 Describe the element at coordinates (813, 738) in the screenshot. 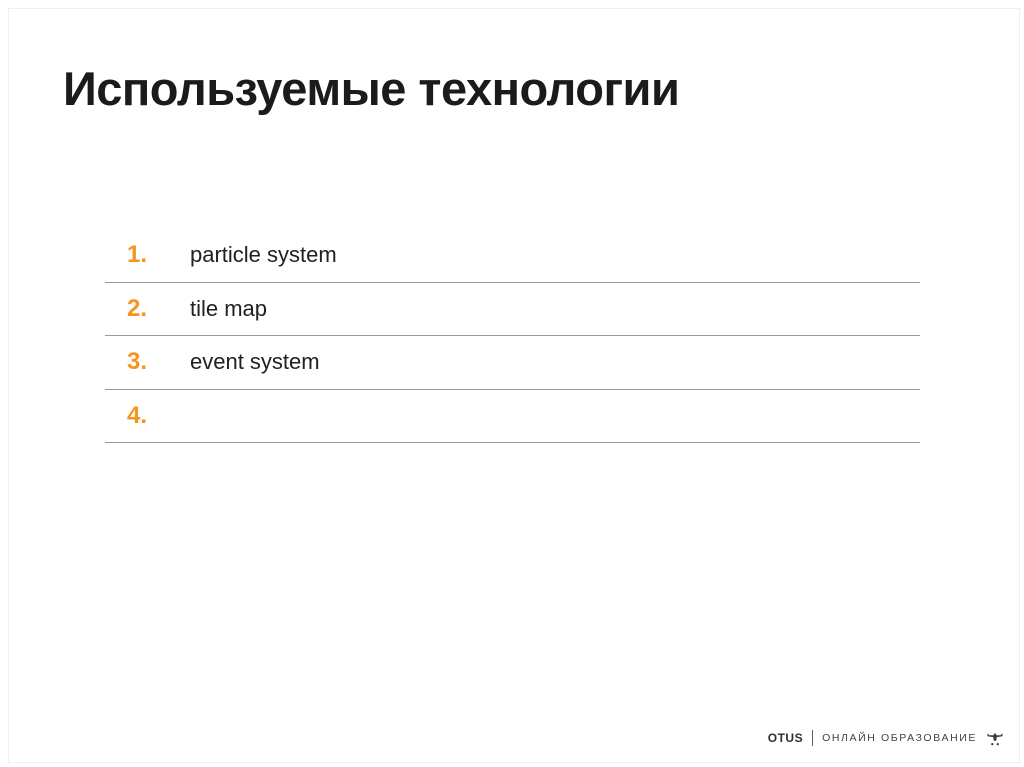

I see `footer-separator` at that location.